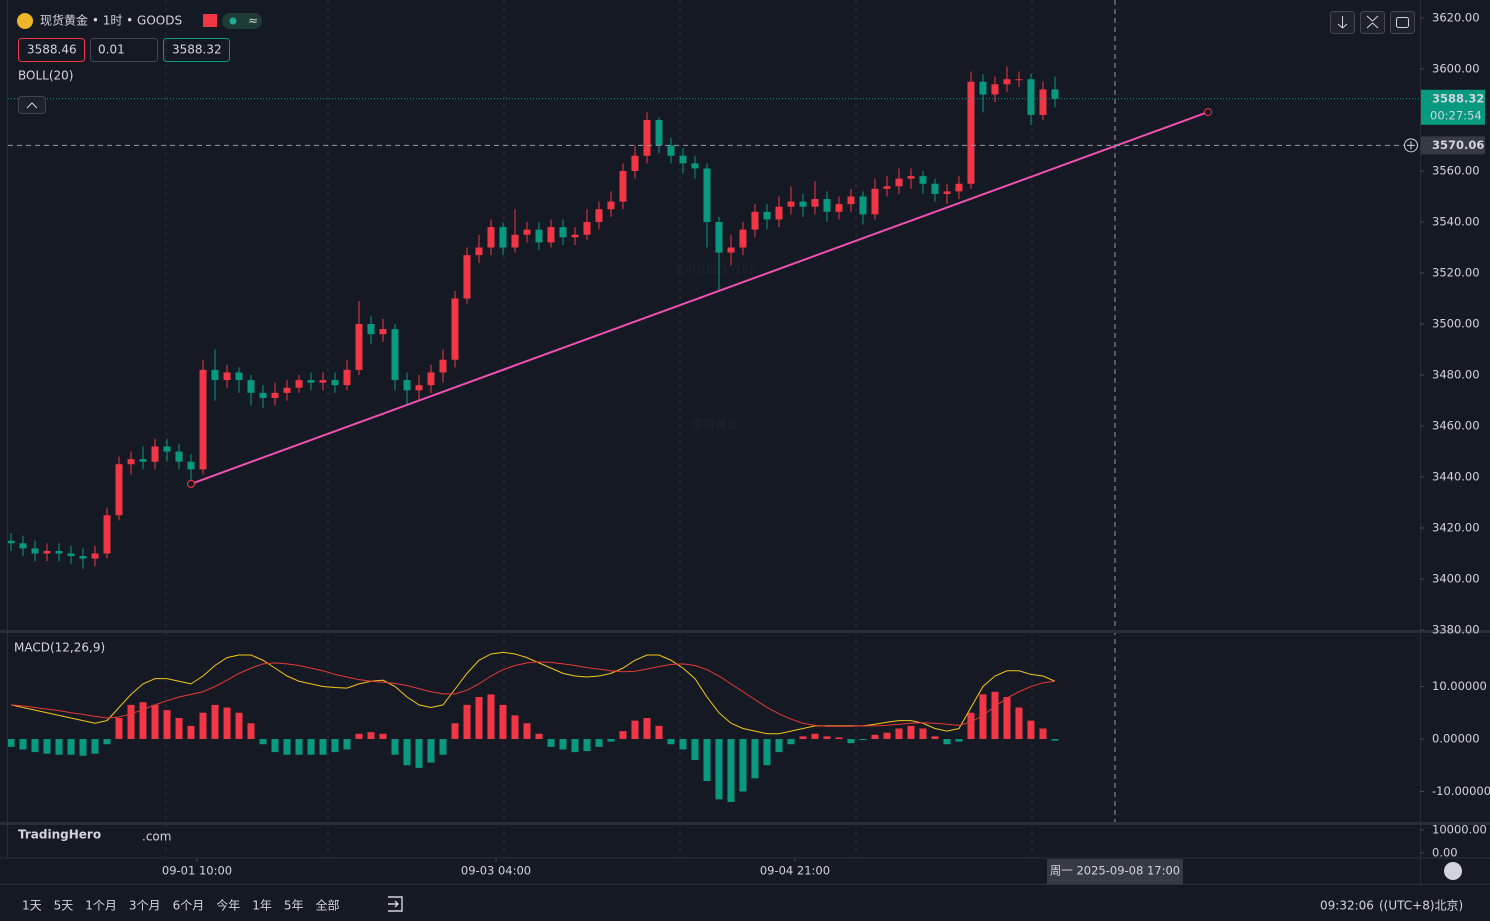 This screenshot has width=1490, height=921. What do you see at coordinates (262, 906) in the screenshot?
I see `range-button: 1年` at bounding box center [262, 906].